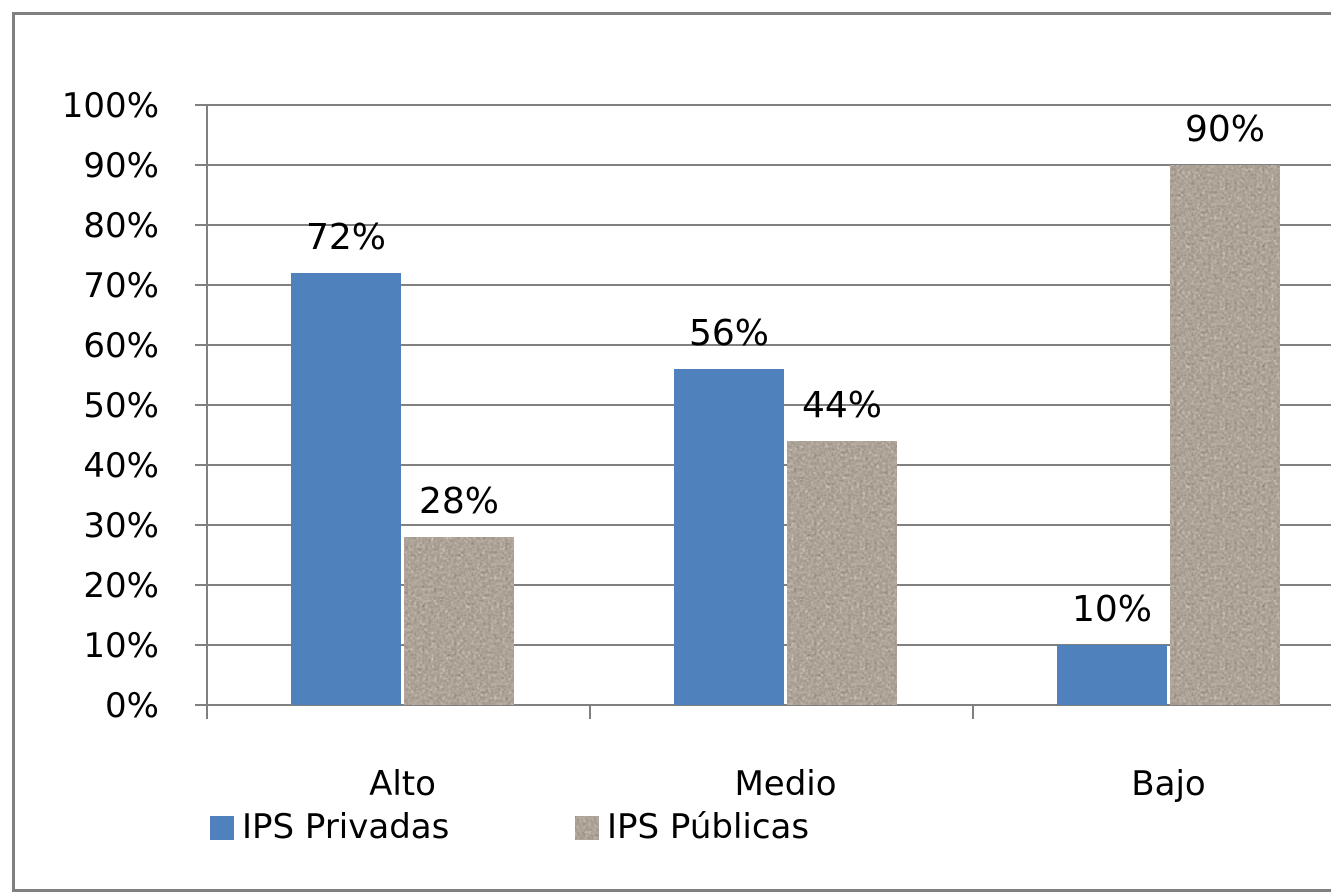 Image resolution: width=1331 pixels, height=892 pixels. Describe the element at coordinates (1225, 129) in the screenshot. I see `data-label: 90%` at that location.